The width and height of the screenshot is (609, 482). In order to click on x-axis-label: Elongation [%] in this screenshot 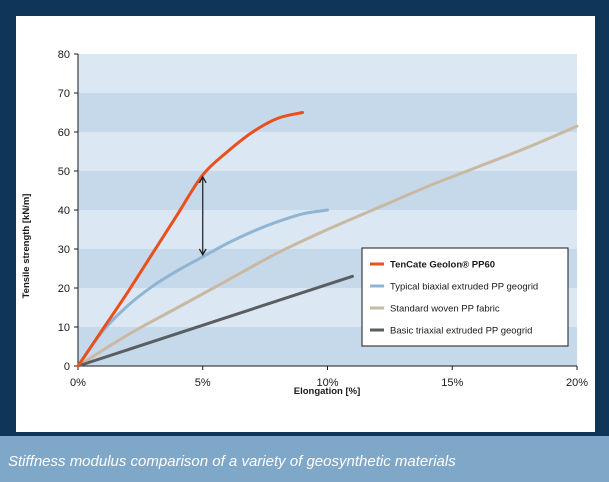, I will do `click(327, 391)`.